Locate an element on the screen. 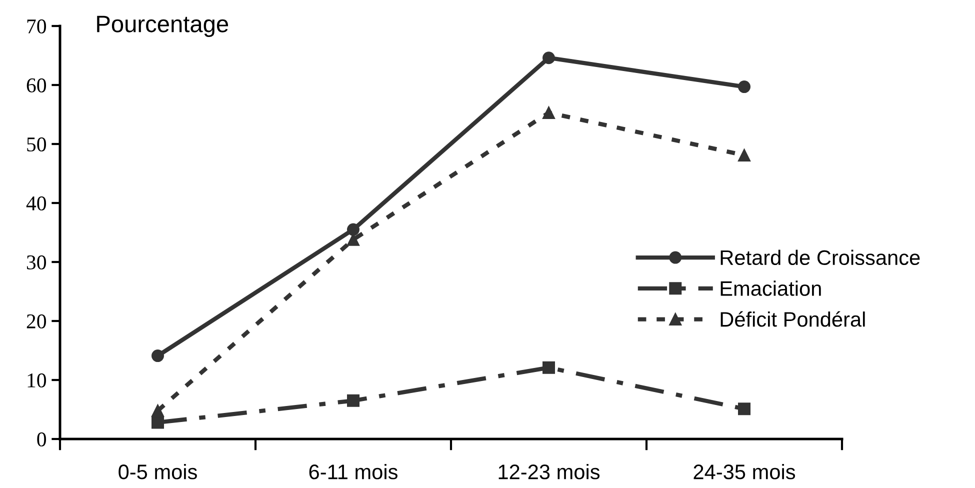 The height and width of the screenshot is (488, 975). y-tick-label: 70 is located at coordinates (36, 26).